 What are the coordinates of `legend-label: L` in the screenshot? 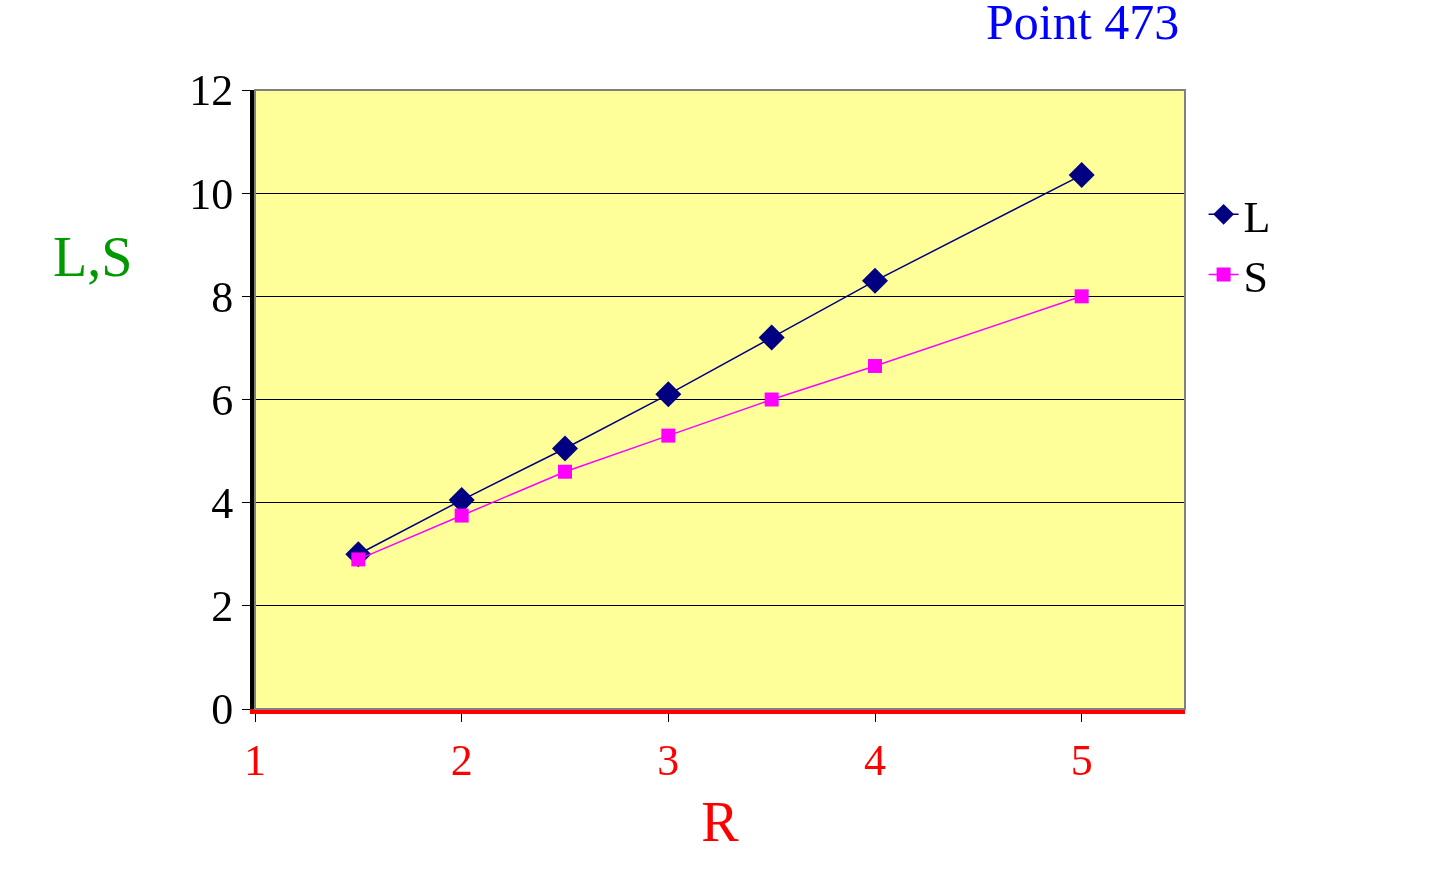 It's located at (1257, 217).